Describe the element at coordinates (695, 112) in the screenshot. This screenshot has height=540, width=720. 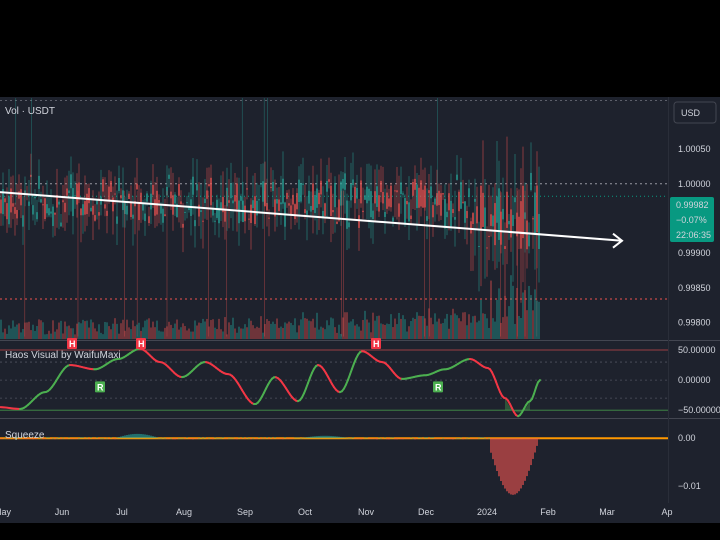
I see `currency-button: USD` at that location.